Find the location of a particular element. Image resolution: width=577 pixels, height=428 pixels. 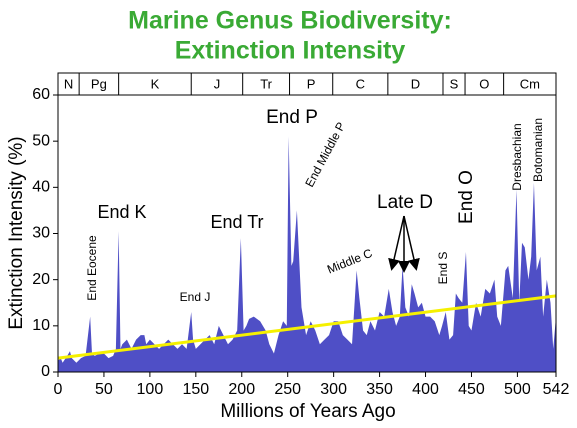

x-axis-label: Millions of Years Ago is located at coordinates (307, 411).